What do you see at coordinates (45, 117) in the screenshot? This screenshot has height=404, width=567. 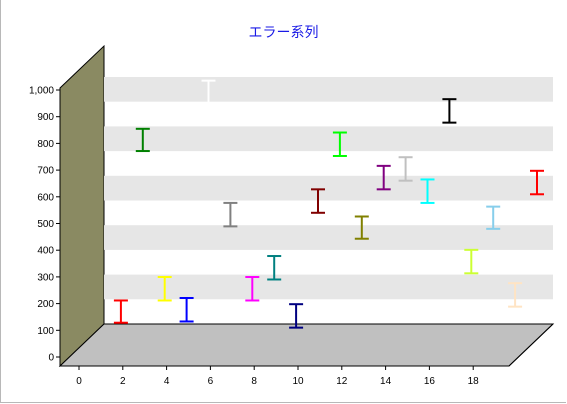 I see `y-tick-label: 900` at bounding box center [45, 117].